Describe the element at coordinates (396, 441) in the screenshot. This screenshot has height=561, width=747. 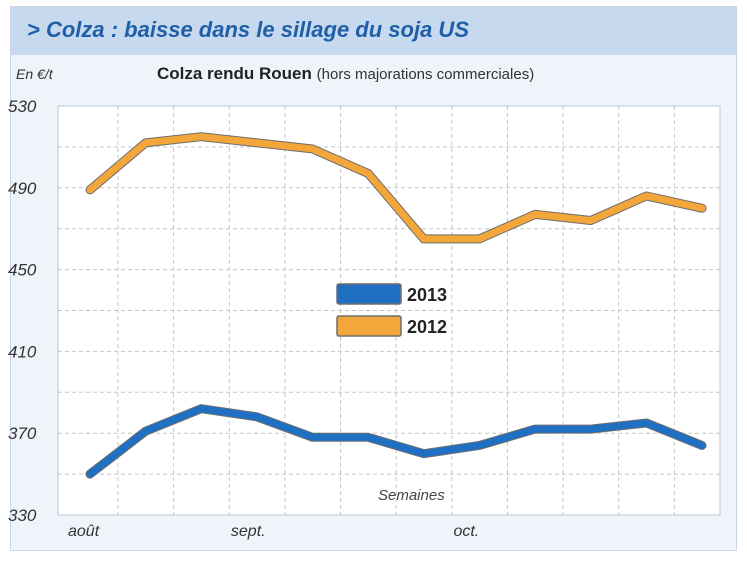
I see `series-line-2013` at that location.